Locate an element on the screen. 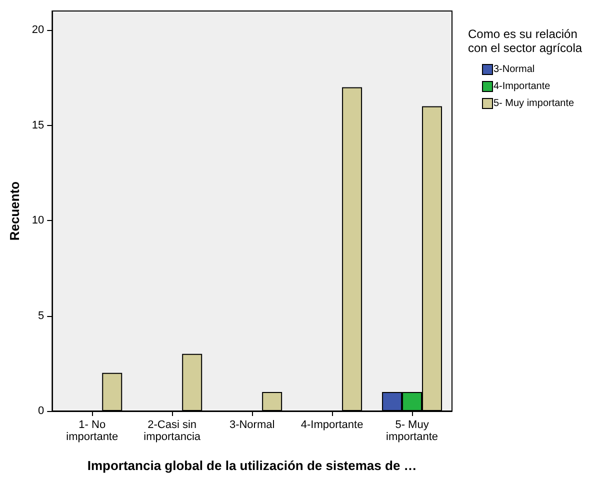  x-tick-label: 2-Casi sin importancia is located at coordinates (173, 431).